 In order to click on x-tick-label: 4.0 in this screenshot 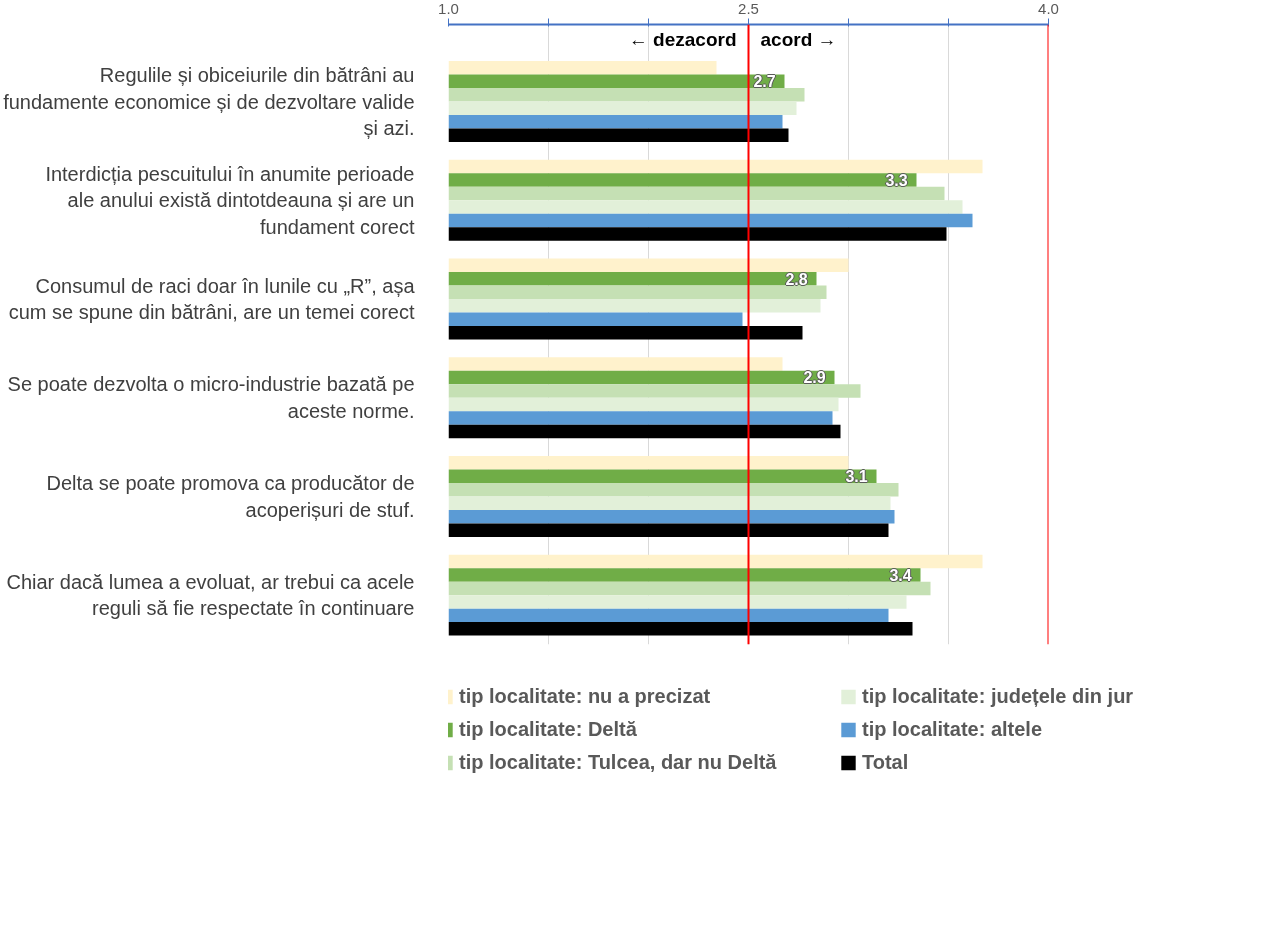, I will do `click(1048, 8)`.